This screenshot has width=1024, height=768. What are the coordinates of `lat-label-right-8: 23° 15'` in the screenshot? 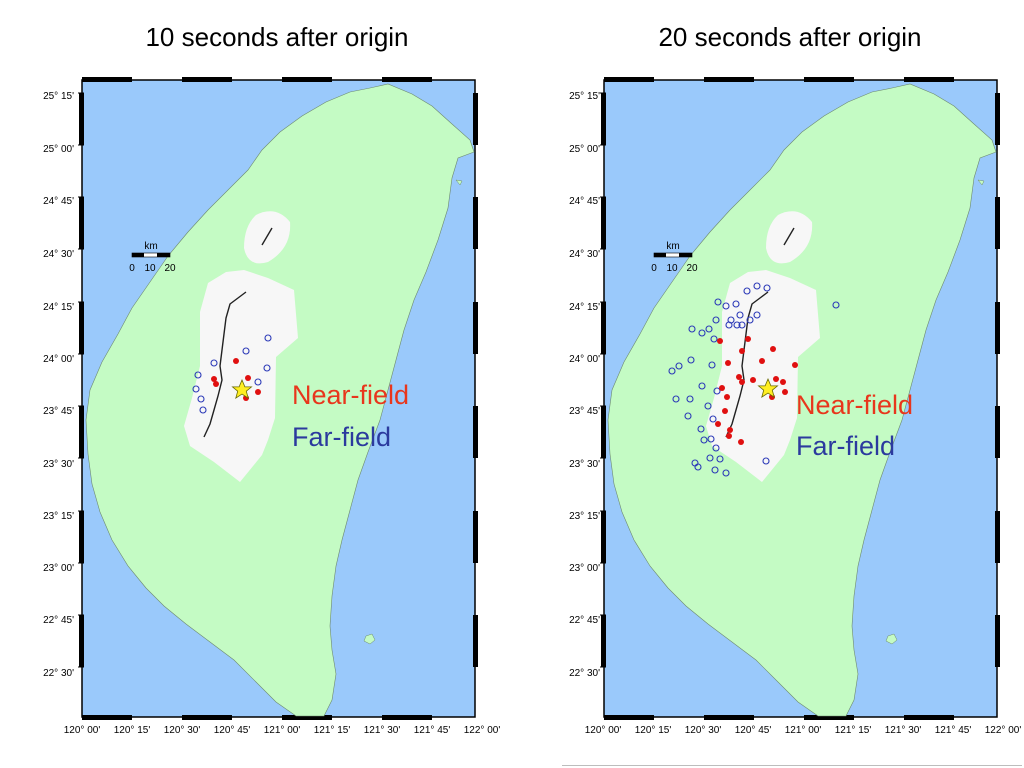 It's located at (584, 516).